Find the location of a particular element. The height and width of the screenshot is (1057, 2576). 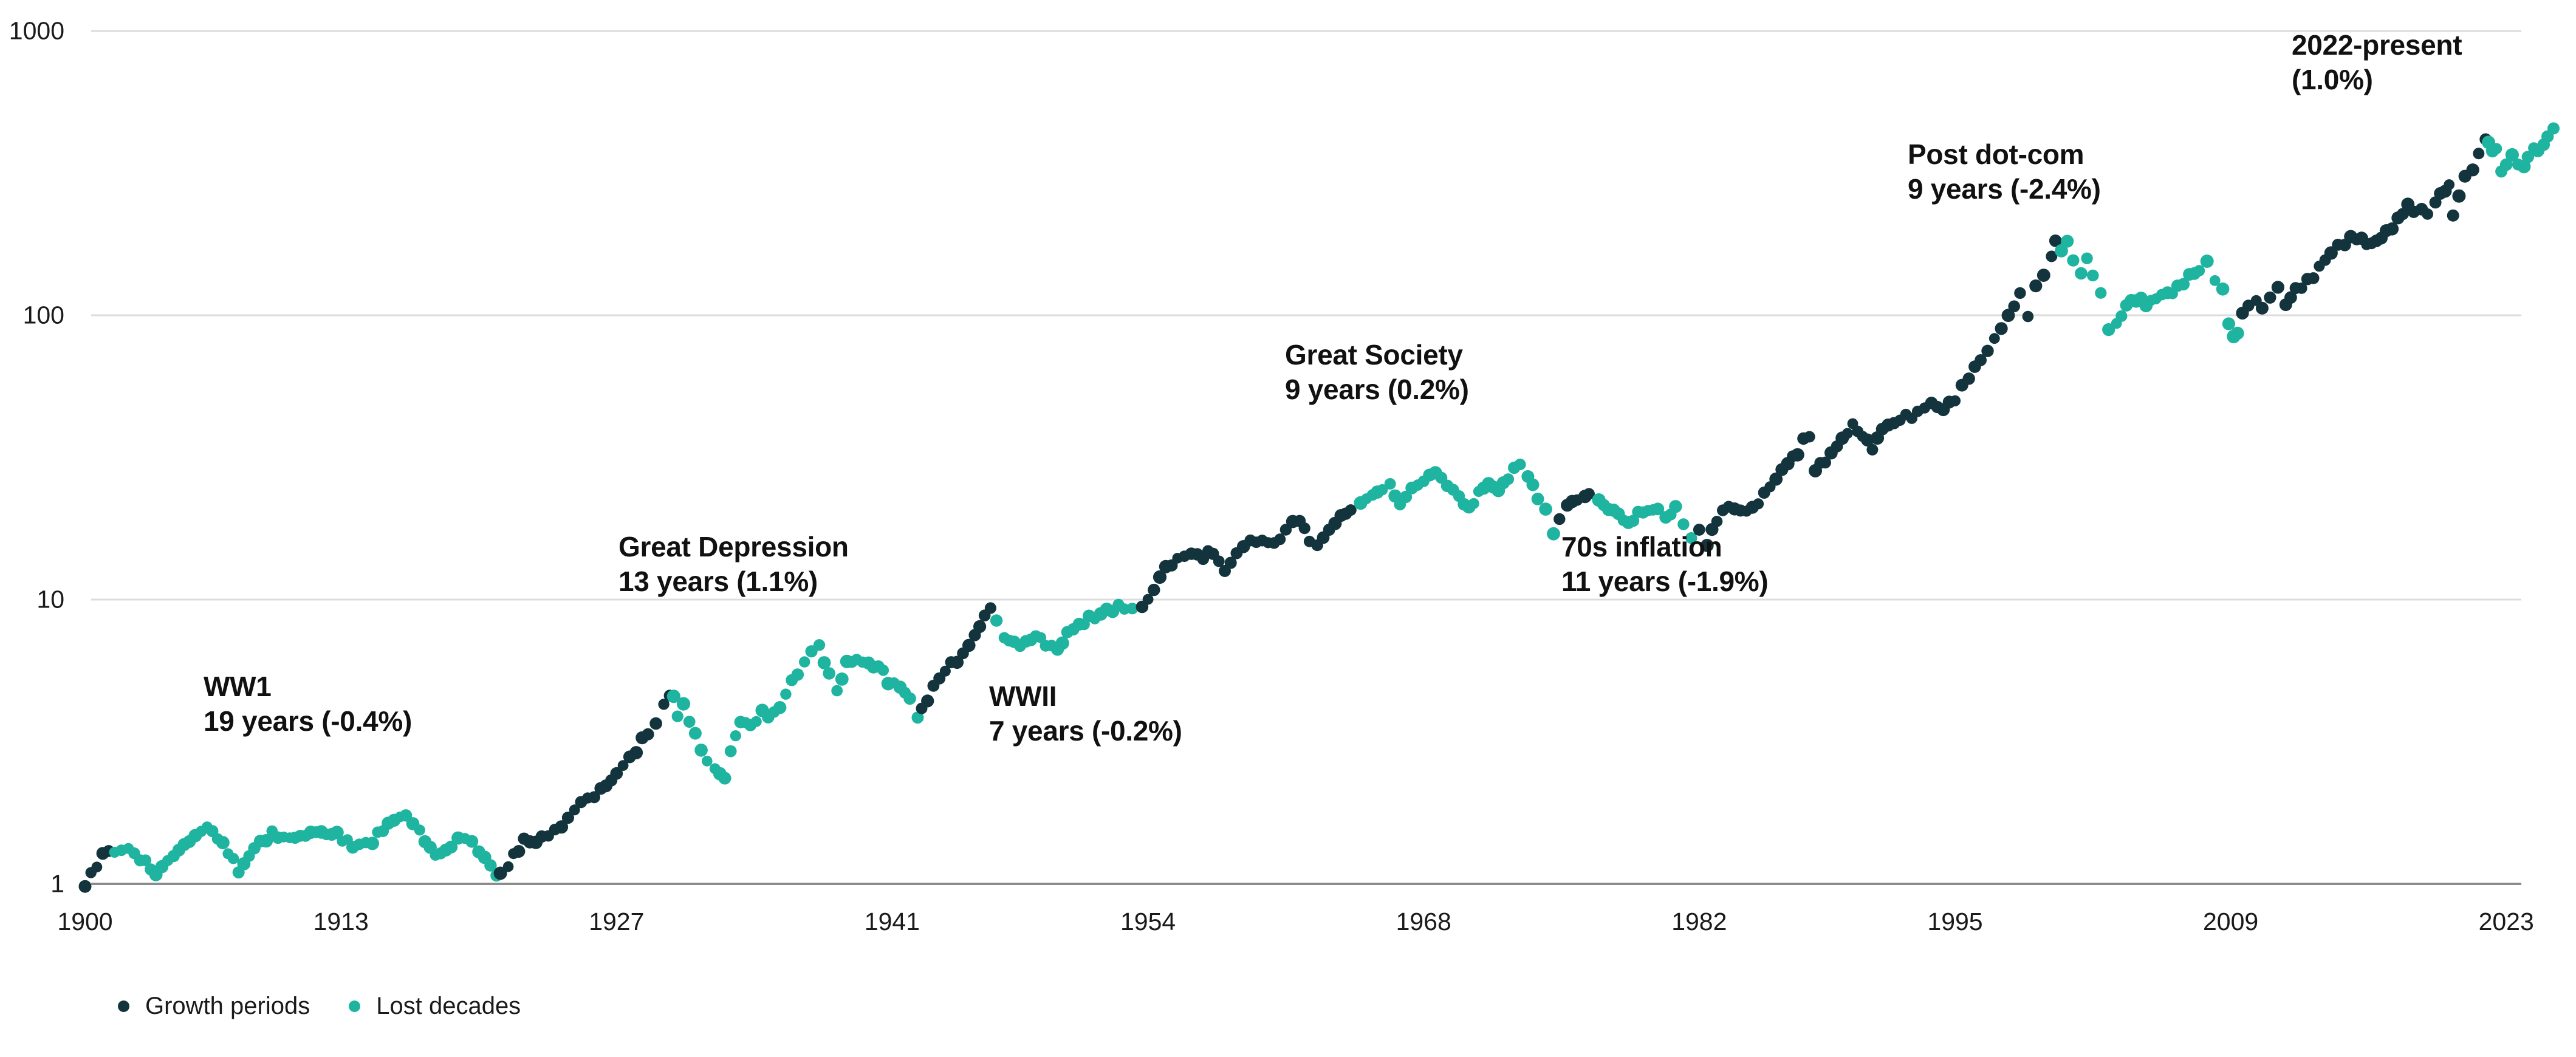

x-tick-label: 1954 is located at coordinates (1148, 922).